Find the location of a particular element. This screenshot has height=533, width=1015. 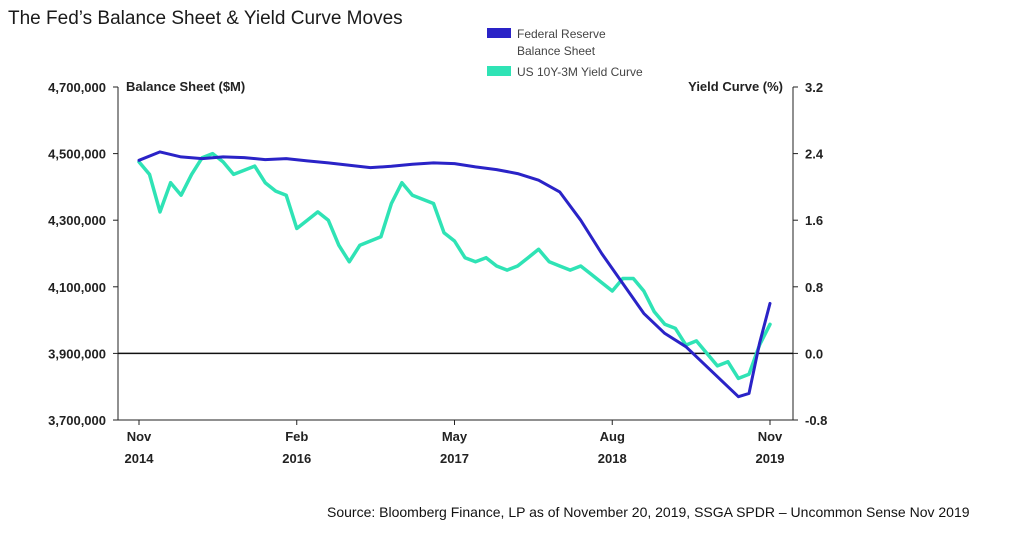

x-tick-label-month: May is located at coordinates (455, 436).